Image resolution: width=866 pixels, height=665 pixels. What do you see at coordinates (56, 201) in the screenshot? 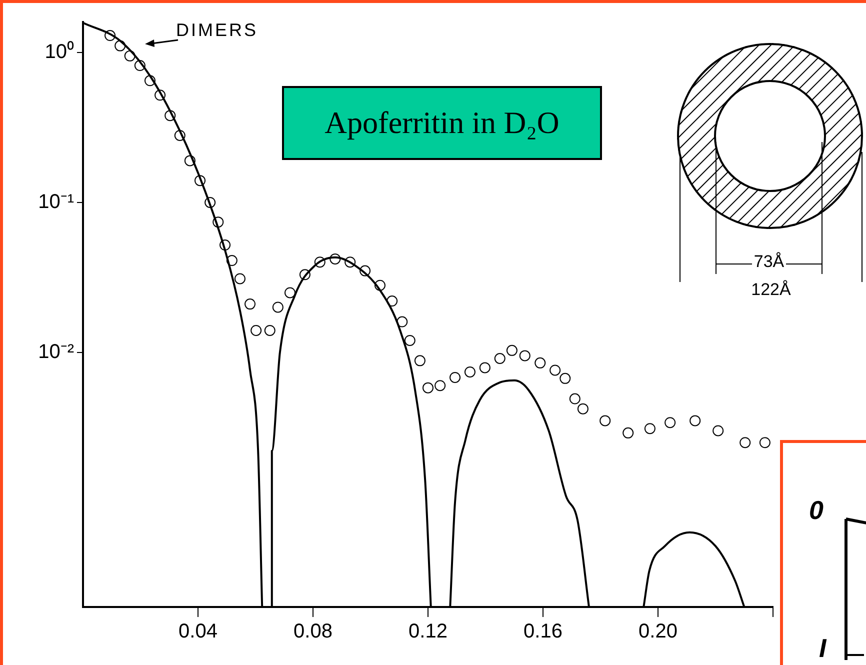
I see `y-tick-label: 10⁻¹` at bounding box center [56, 201].